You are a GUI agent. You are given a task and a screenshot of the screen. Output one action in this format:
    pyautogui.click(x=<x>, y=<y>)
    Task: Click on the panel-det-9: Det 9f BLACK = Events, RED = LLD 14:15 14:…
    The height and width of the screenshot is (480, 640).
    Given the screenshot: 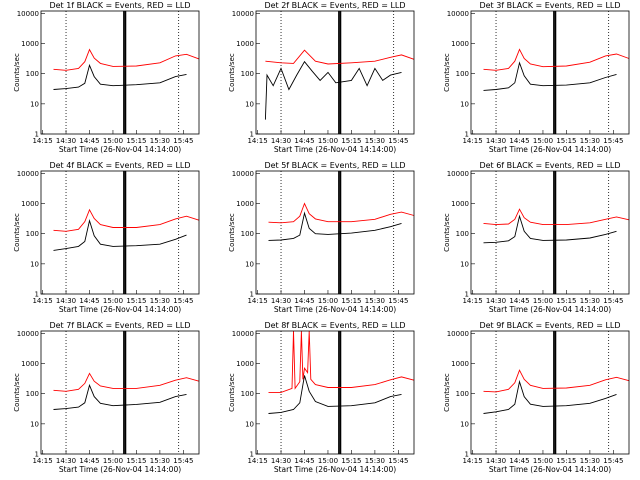 What is the action you would take?
    pyautogui.click(x=536, y=397)
    